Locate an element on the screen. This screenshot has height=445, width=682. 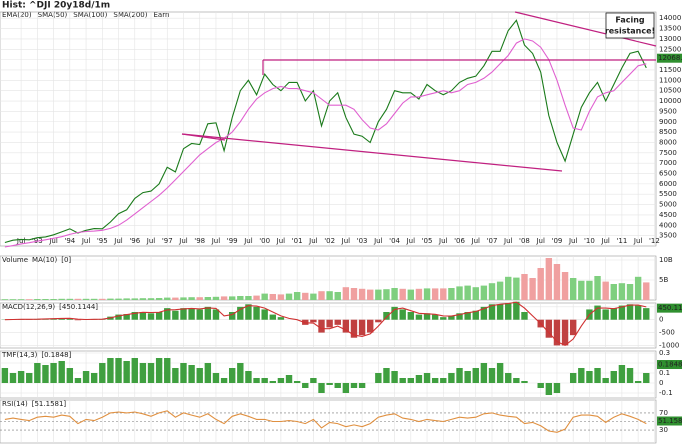
last-value-label: 51.1581 is located at coordinates (670, 421).